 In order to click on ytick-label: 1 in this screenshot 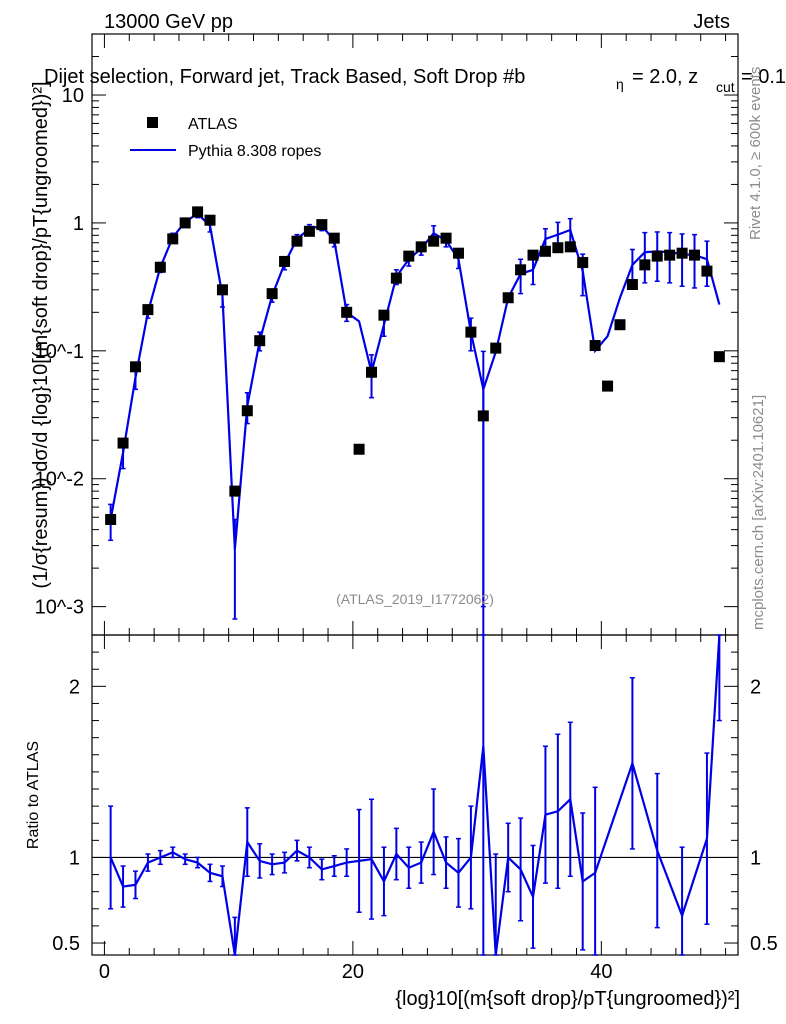, I will do `click(78, 224)`.